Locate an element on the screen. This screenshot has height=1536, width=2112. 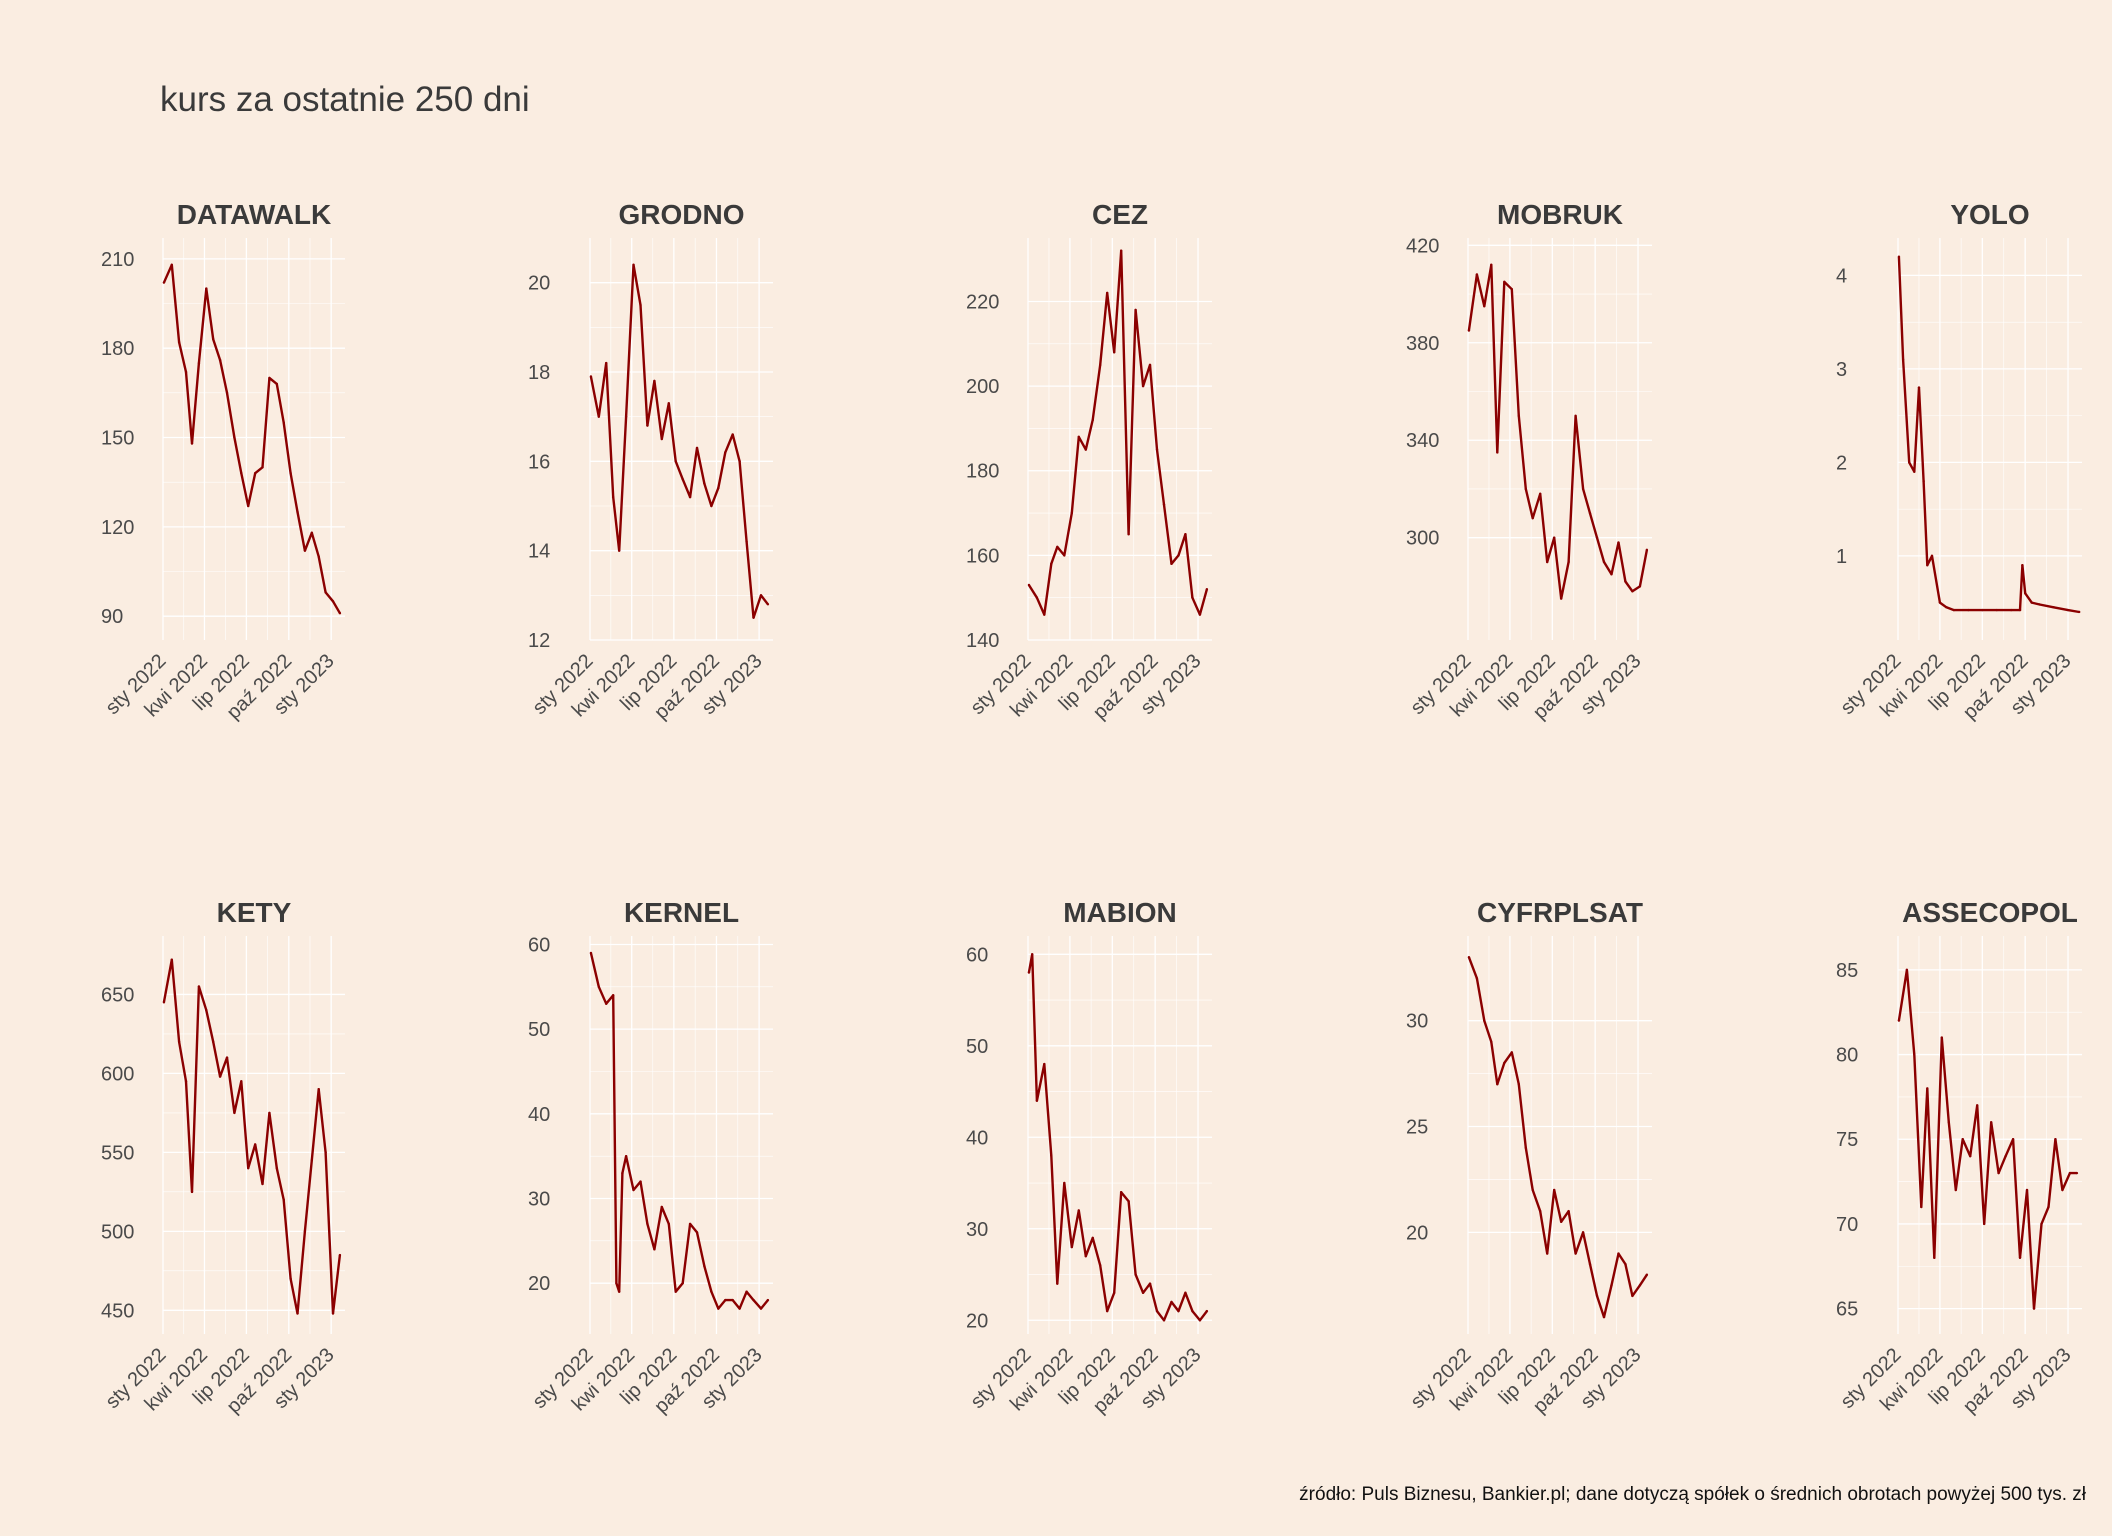
panel-title: DATAWALK is located at coordinates (254, 214).